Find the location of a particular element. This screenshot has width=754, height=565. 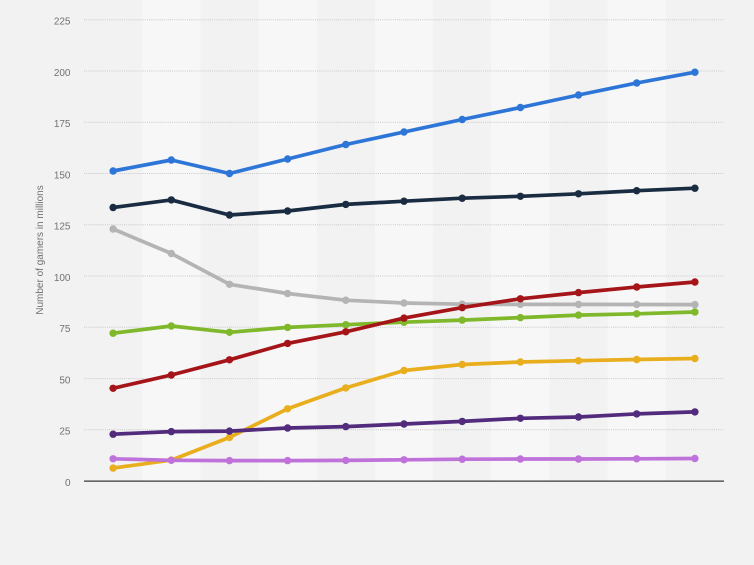

svg-text: 0 is located at coordinates (68, 483).